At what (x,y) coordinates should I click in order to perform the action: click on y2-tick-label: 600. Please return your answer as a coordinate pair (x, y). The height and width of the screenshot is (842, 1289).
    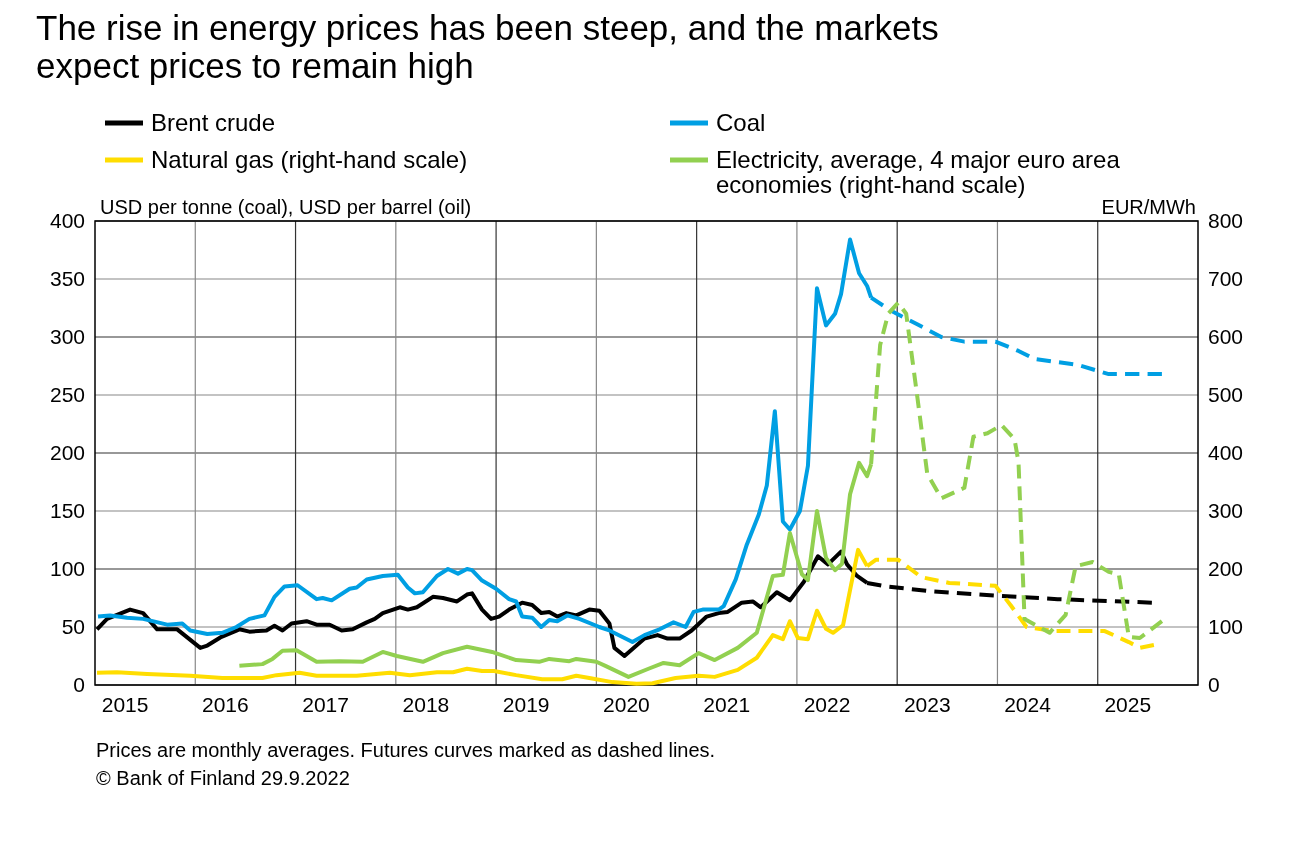
    Looking at the image, I should click on (1226, 336).